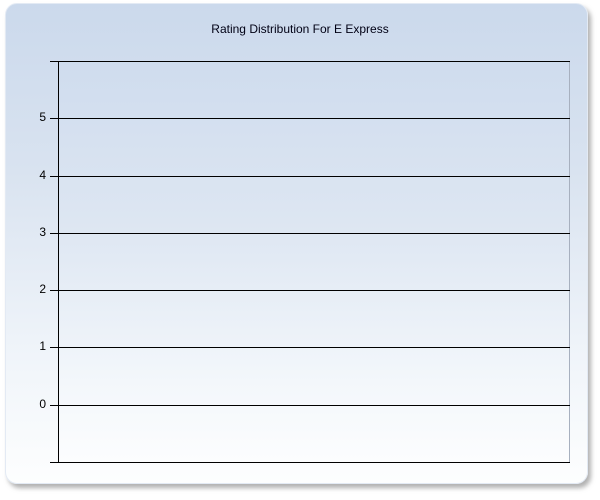 This screenshot has width=600, height=500. Describe the element at coordinates (42, 346) in the screenshot. I see `y-axis-tick-label: 1` at that location.